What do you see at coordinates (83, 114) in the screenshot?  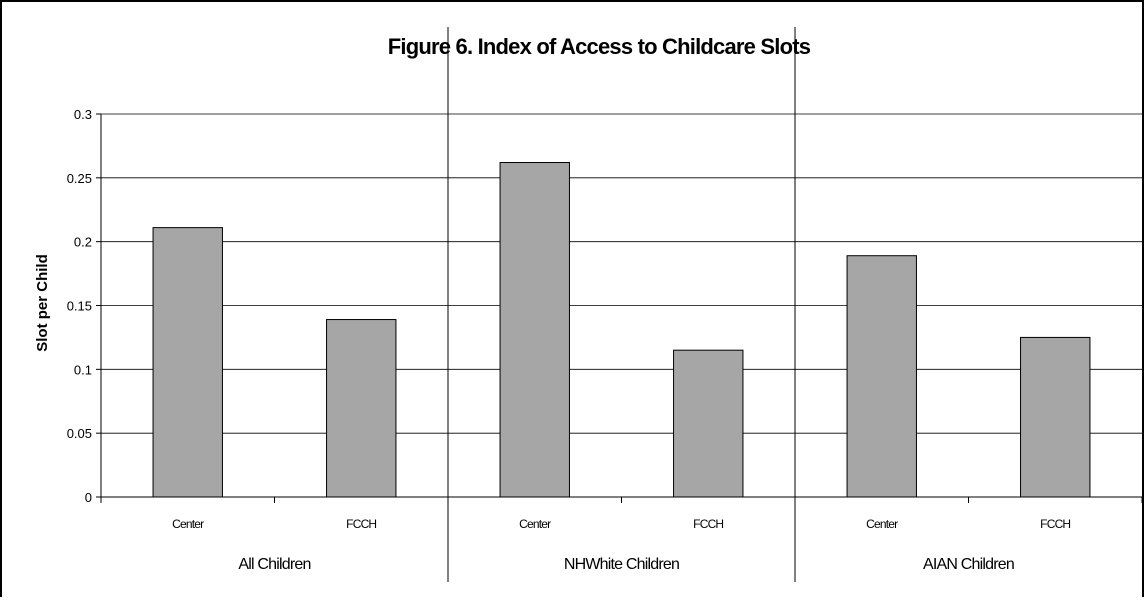 I see `y-tick-label: 0.3` at bounding box center [83, 114].